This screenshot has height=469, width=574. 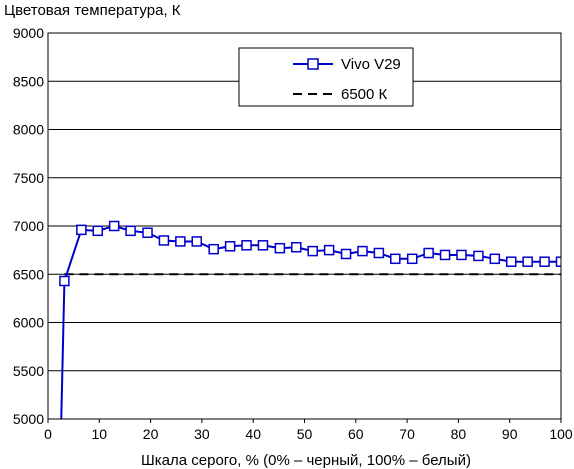 I want to click on legend-label-6500: 6500 К, so click(x=364, y=94).